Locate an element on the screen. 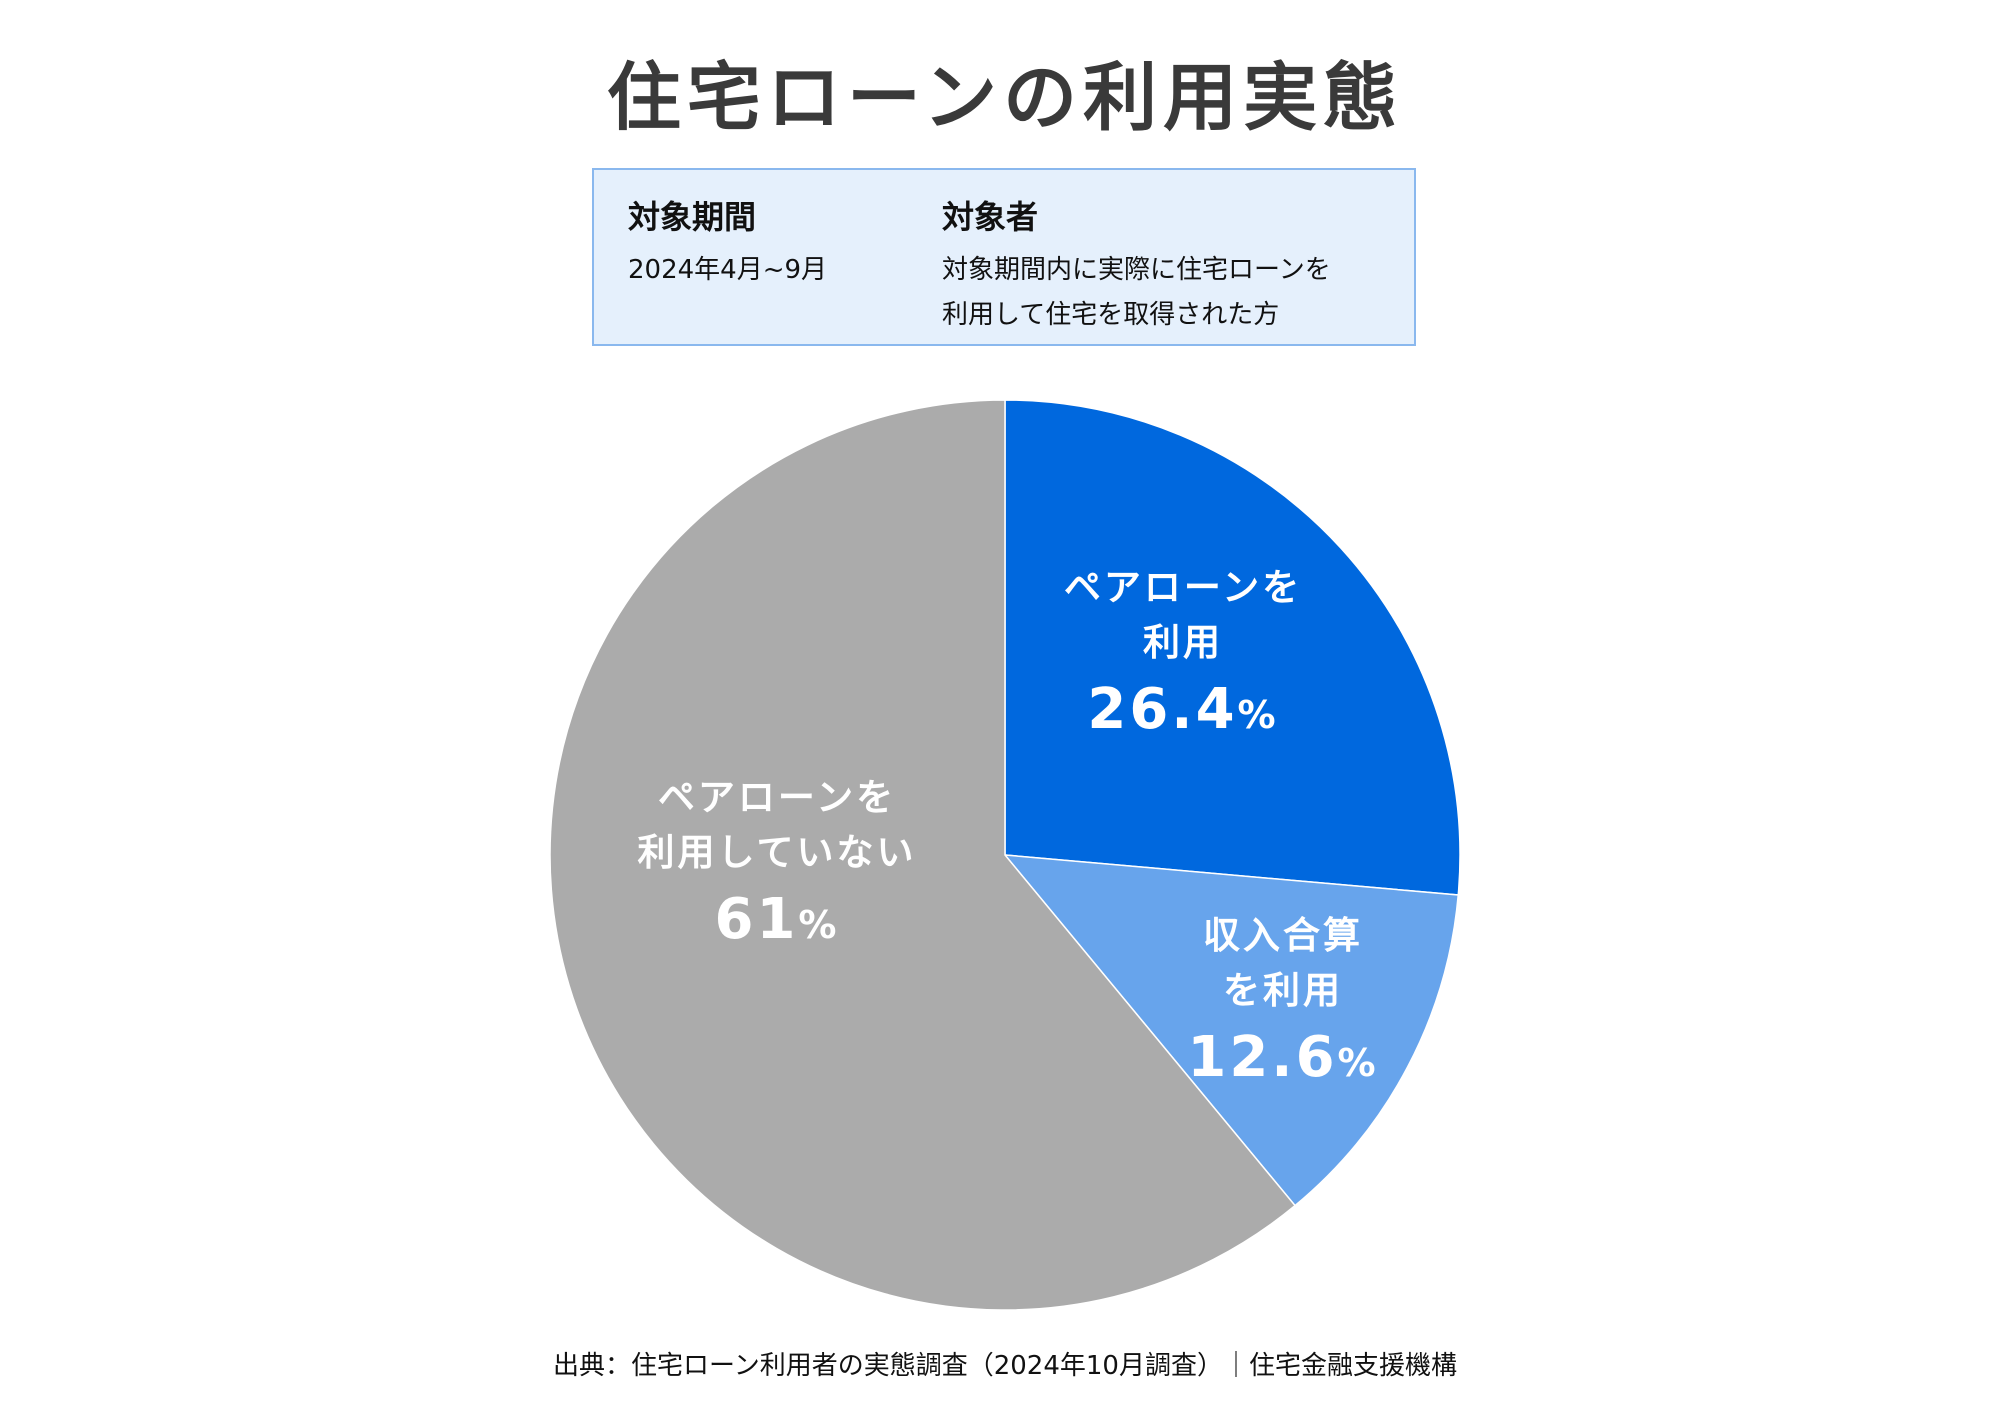 This screenshot has width=2000, height=1420. slice-value: 61% is located at coordinates (777, 922).